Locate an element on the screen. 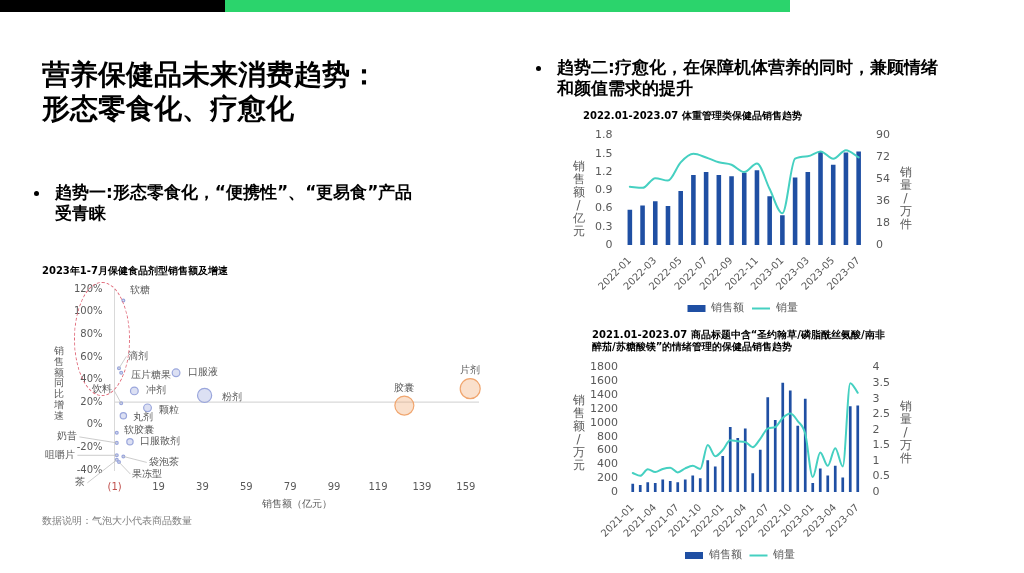 This screenshot has width=1024, height=573. y-tick-label: 0% is located at coordinates (94, 424).